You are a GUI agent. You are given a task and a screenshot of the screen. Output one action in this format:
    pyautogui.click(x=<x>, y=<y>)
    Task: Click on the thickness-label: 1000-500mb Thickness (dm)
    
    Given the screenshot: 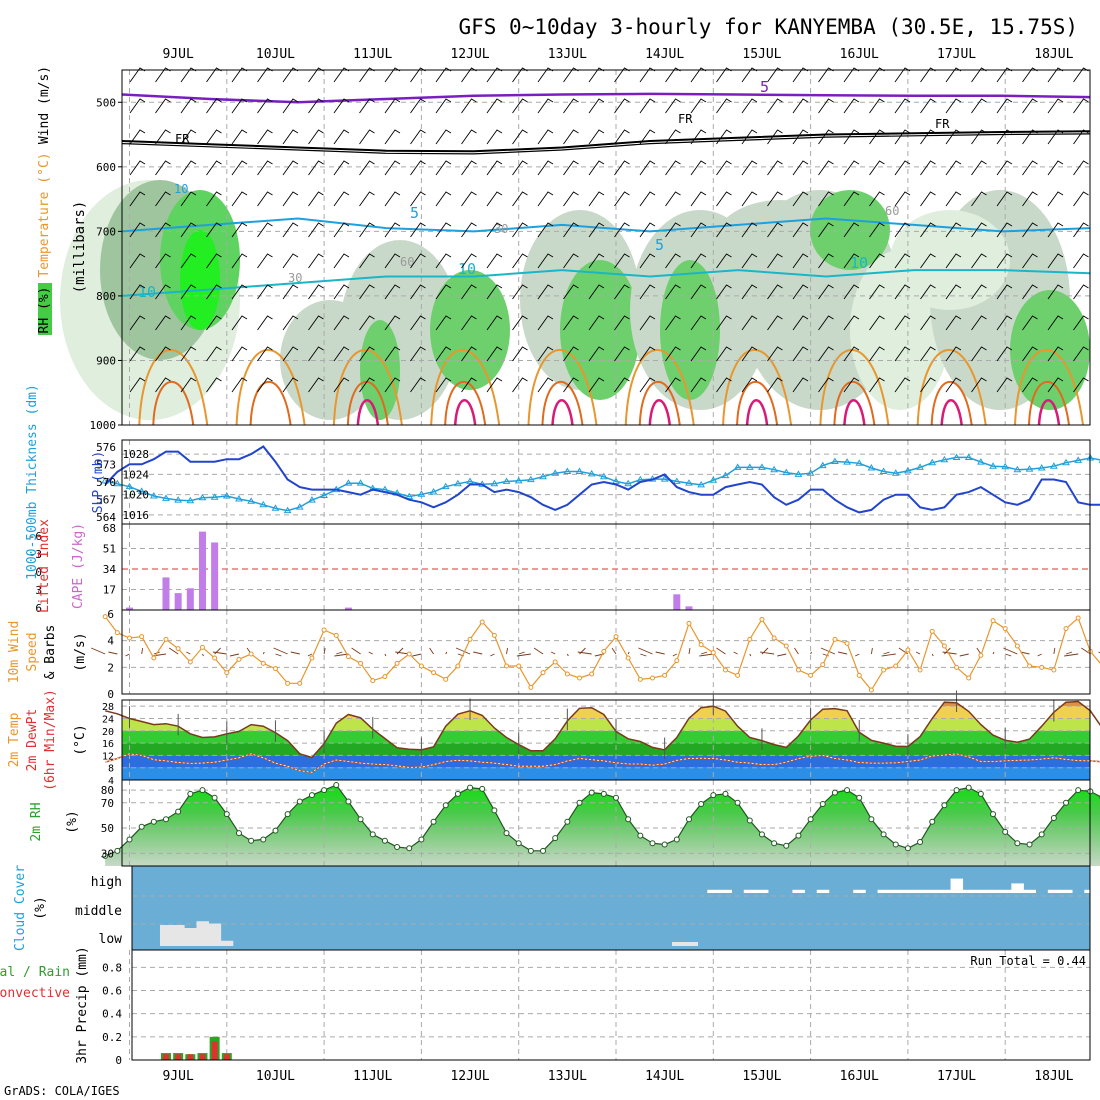 What is the action you would take?
    pyautogui.click(x=32, y=482)
    